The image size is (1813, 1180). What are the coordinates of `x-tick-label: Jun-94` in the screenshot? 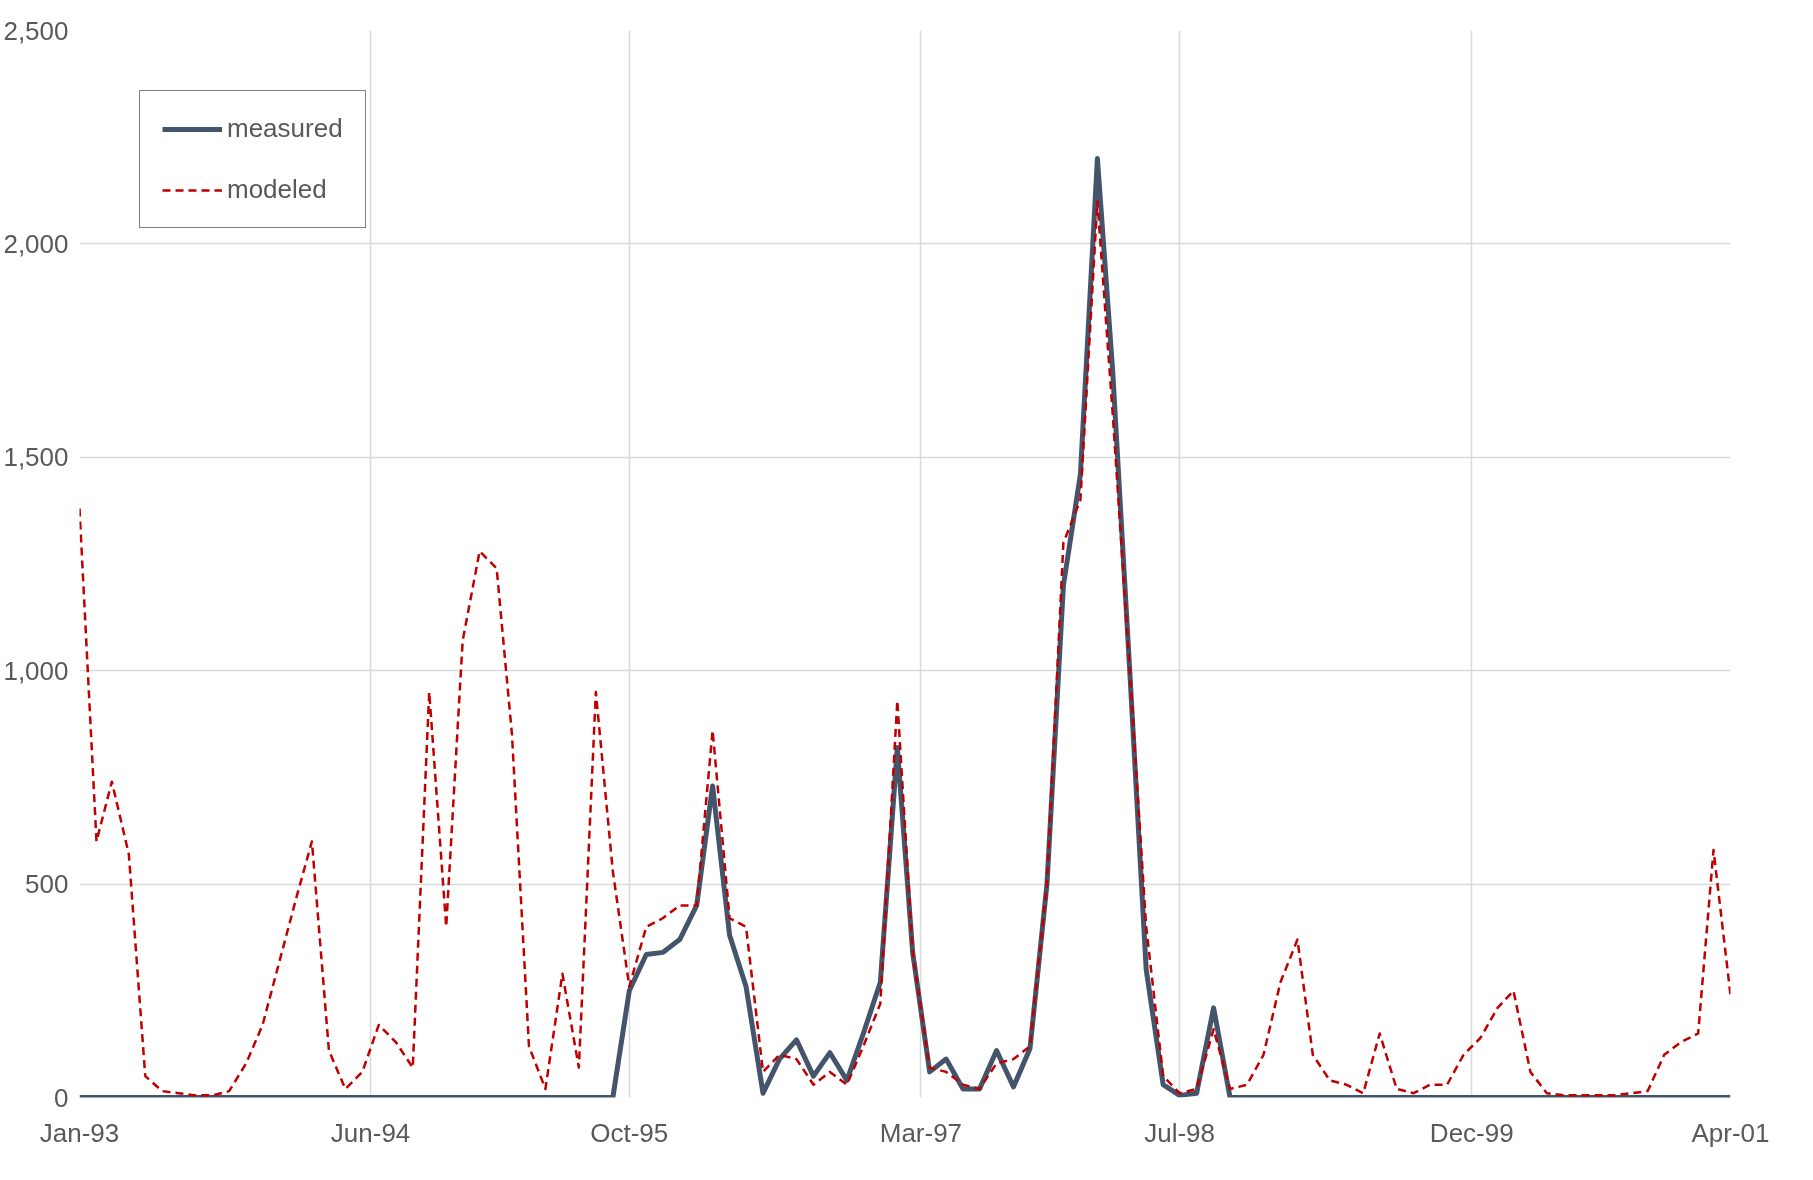 It's located at (370, 1132).